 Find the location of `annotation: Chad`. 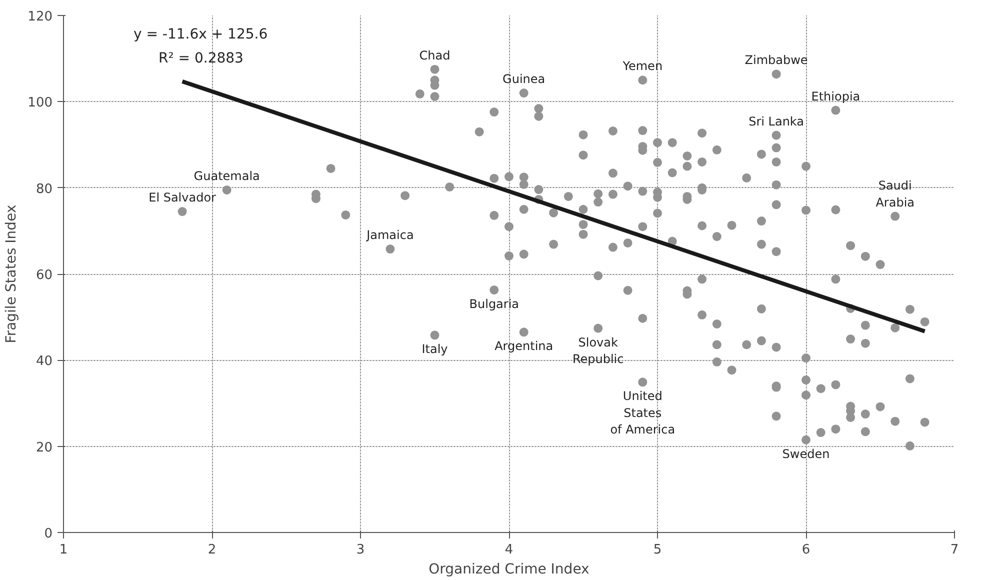

annotation: Chad is located at coordinates (434, 55).